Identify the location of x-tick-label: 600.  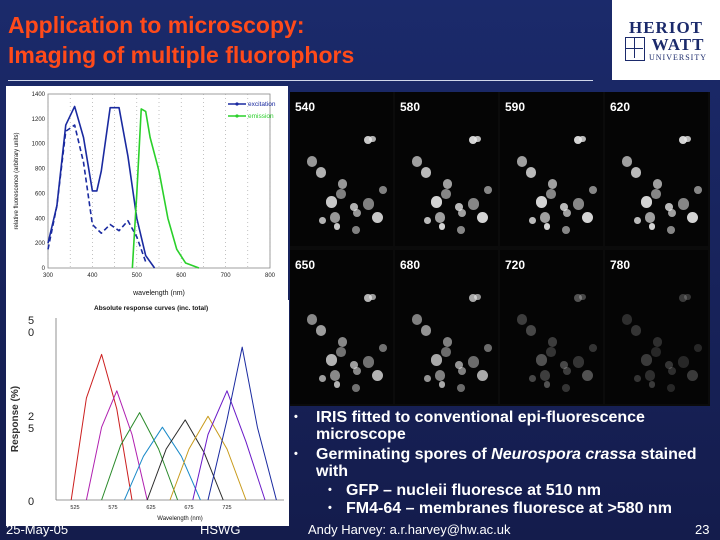
(181, 276).